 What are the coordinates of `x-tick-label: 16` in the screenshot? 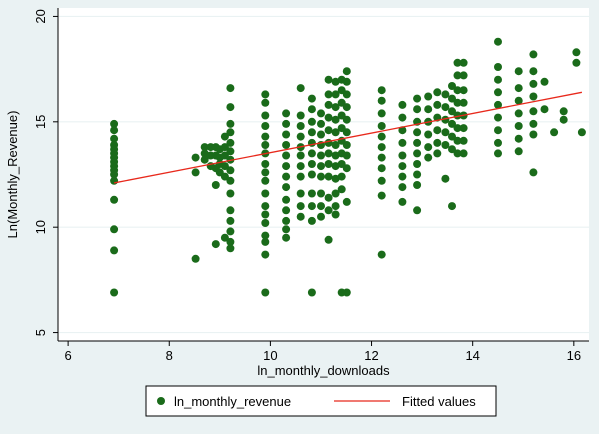 It's located at (574, 355).